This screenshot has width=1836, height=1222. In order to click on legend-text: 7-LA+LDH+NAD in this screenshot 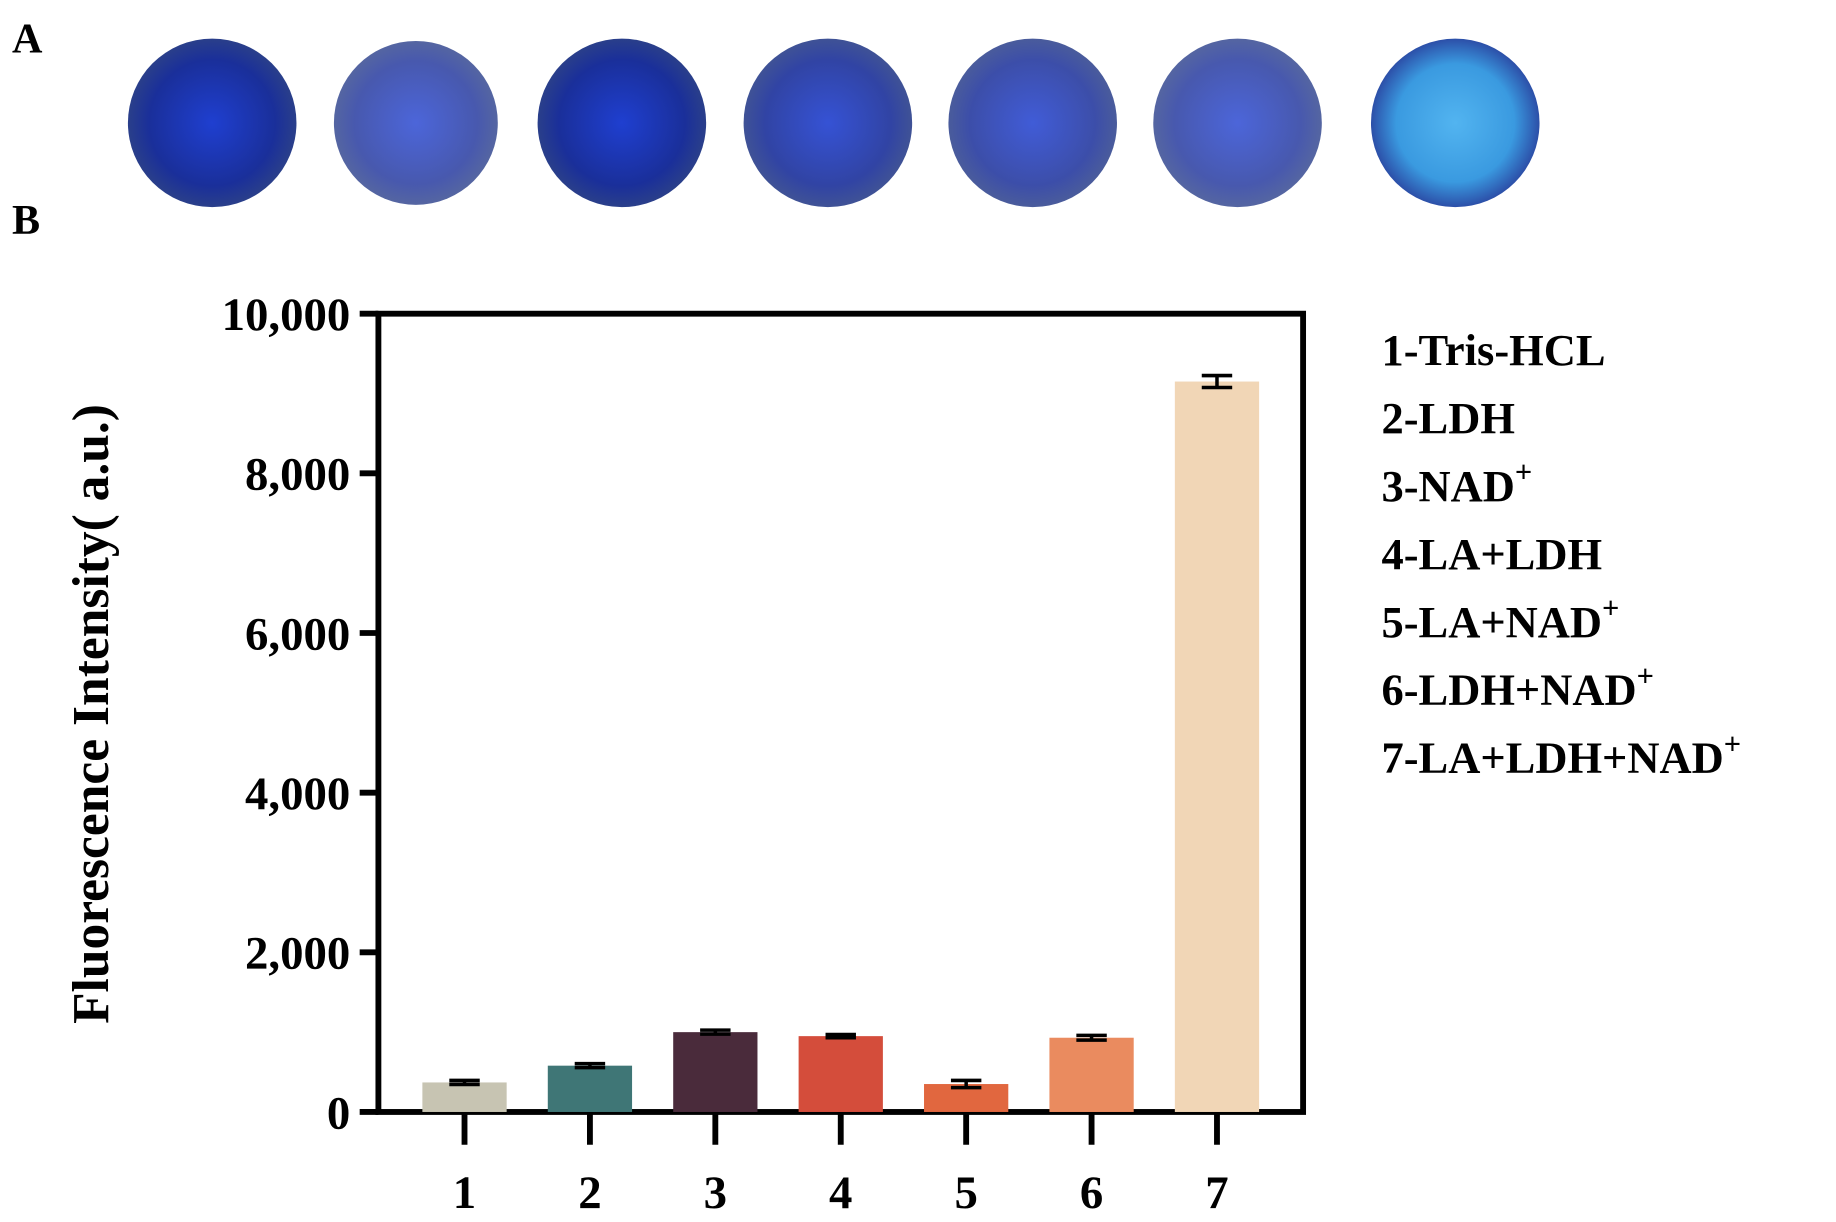, I will do `click(1553, 758)`.